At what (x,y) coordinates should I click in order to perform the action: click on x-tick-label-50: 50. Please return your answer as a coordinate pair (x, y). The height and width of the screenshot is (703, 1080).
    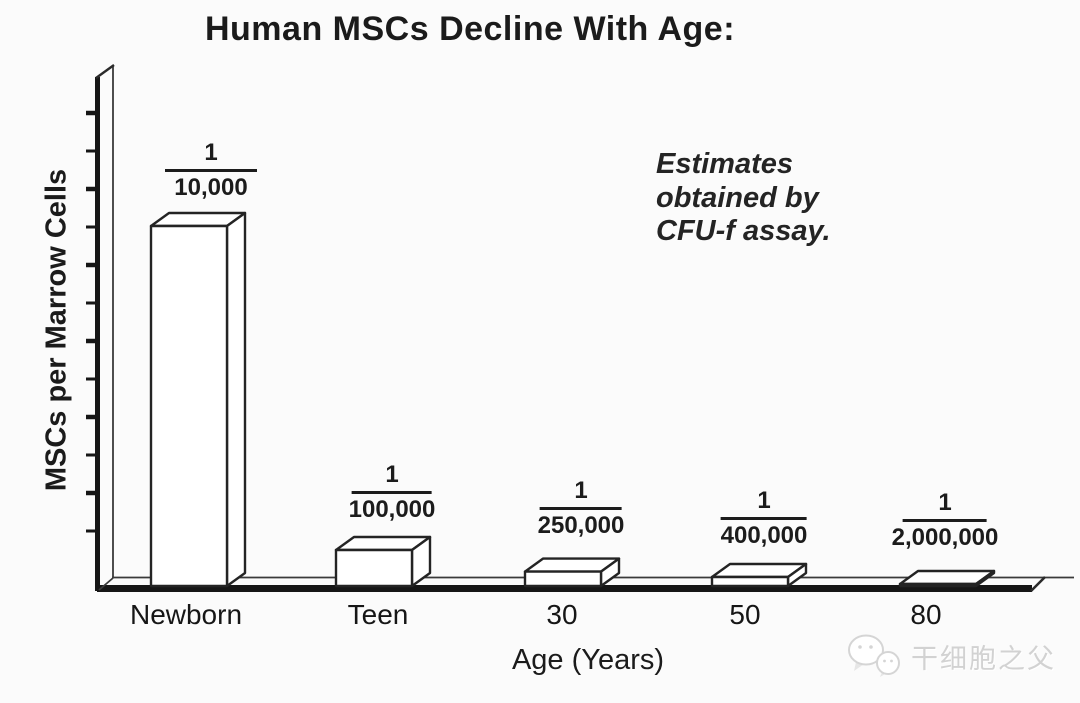
    Looking at the image, I should click on (745, 614).